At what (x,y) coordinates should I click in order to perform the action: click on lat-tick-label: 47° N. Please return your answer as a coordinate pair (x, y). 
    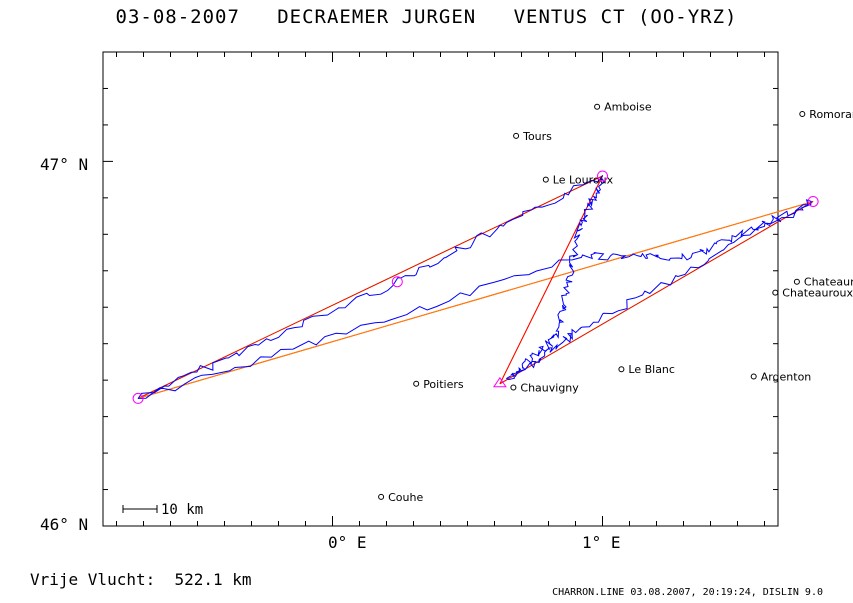
    Looking at the image, I should click on (64, 164).